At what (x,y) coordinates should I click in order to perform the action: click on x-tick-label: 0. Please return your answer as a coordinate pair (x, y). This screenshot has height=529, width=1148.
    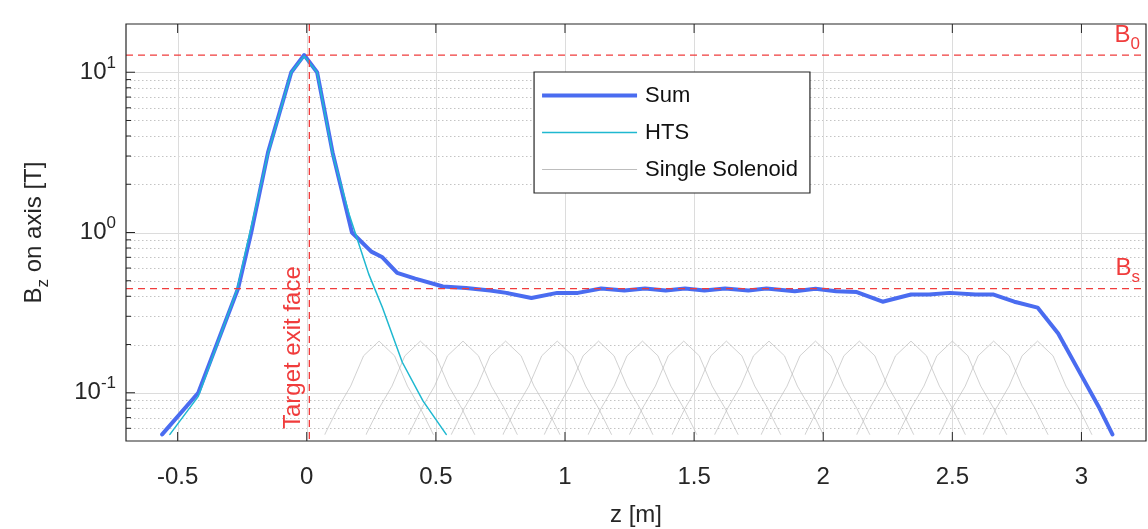
    Looking at the image, I should click on (307, 476).